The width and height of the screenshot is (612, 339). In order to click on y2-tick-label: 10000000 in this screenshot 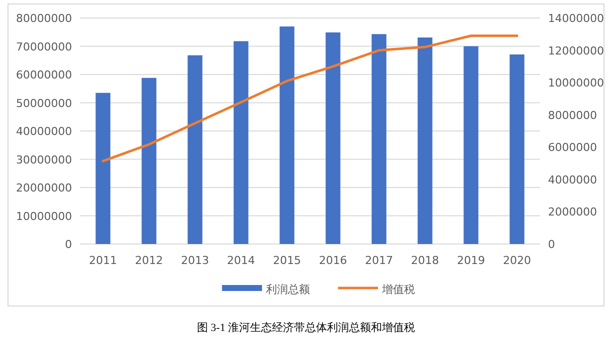, I will do `click(576, 83)`.